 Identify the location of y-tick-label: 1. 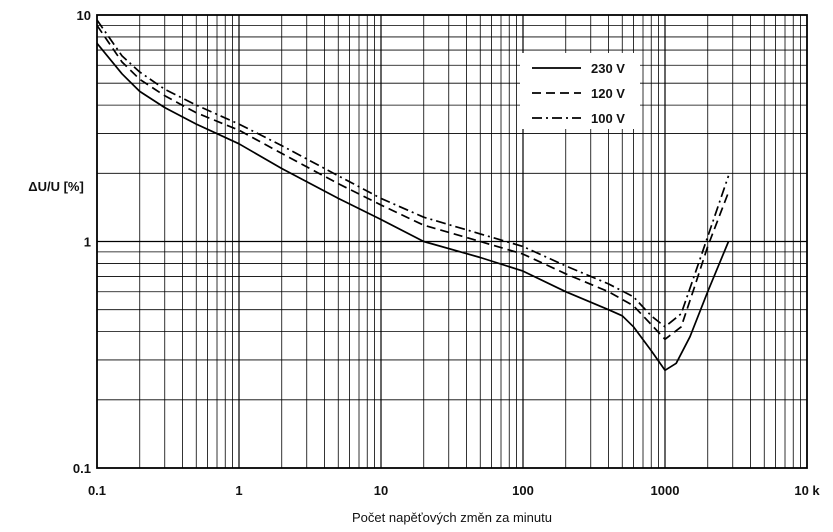
(87, 242).